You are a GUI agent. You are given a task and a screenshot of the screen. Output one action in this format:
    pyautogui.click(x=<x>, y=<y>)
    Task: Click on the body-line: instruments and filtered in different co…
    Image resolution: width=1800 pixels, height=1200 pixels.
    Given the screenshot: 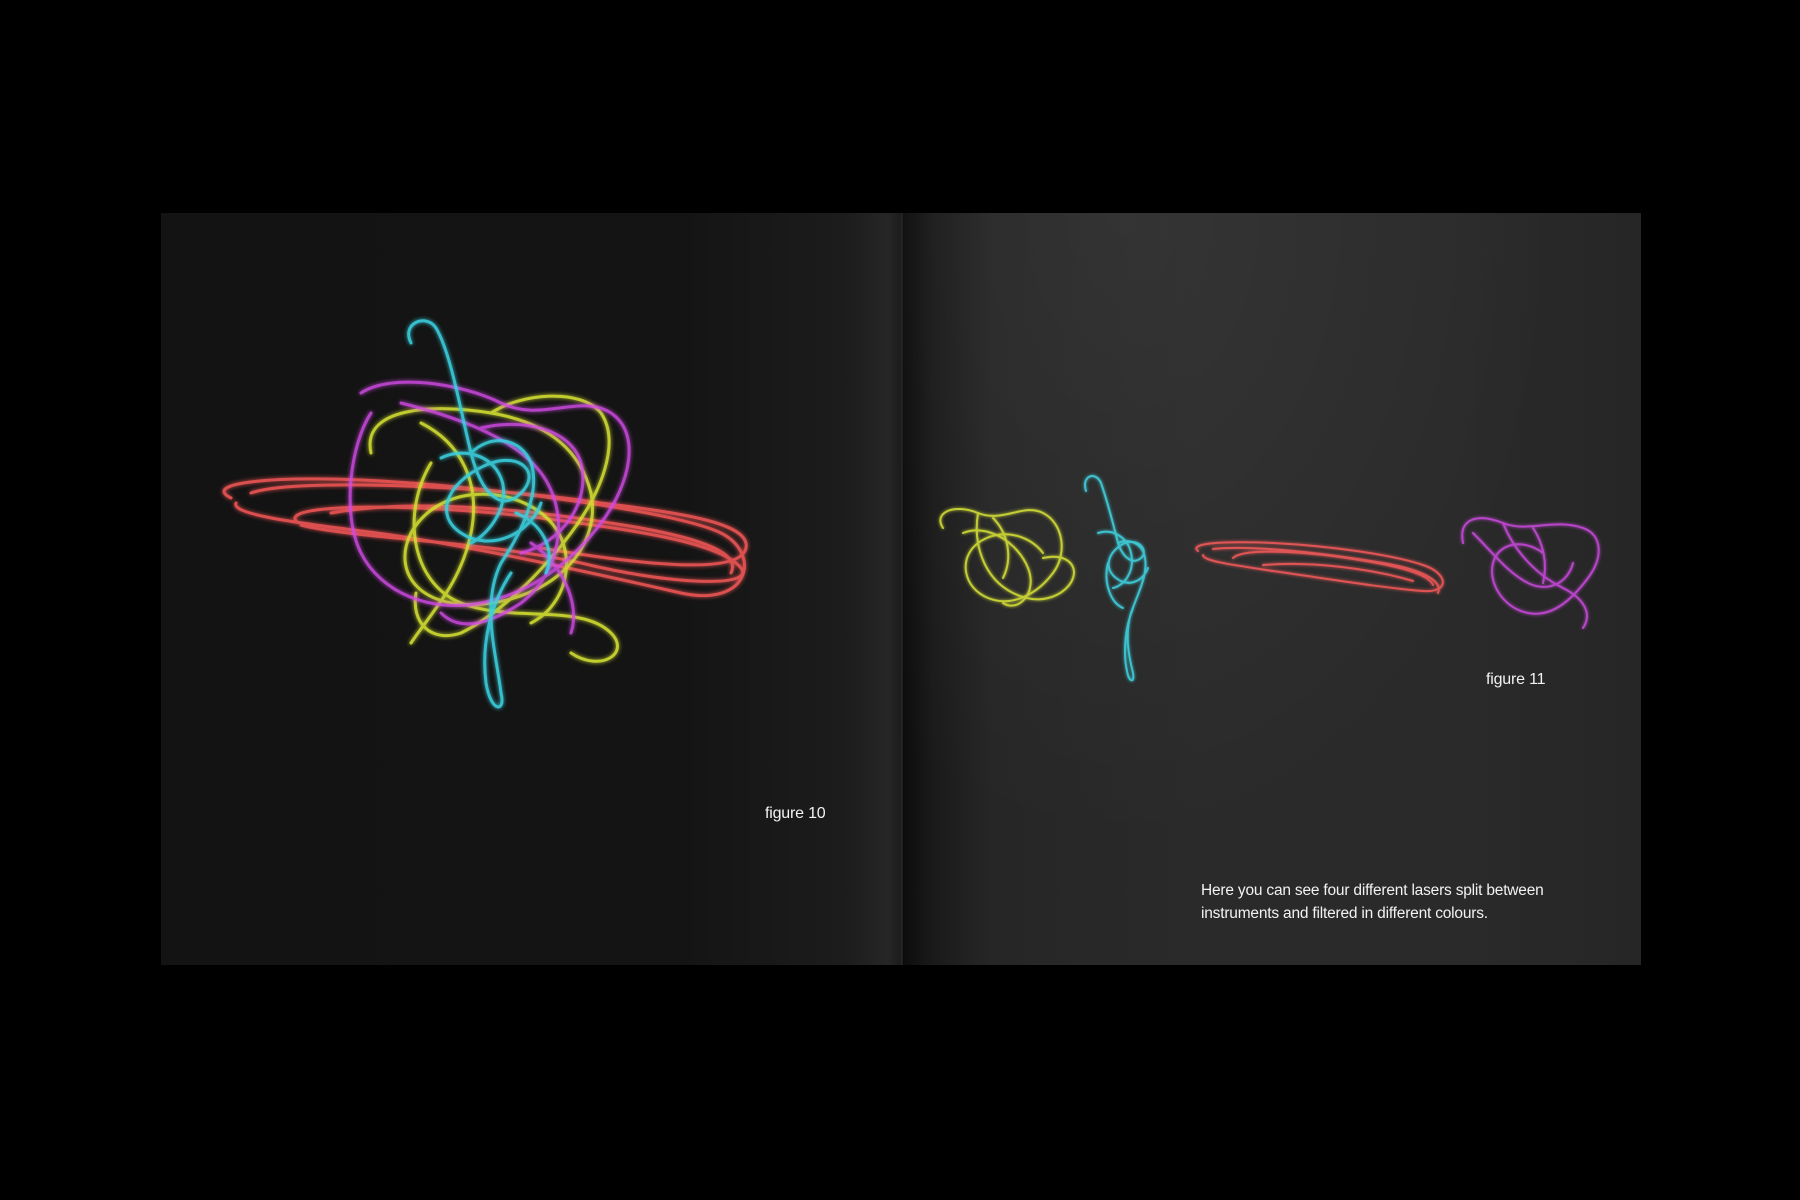 What is the action you would take?
    pyautogui.click(x=1344, y=913)
    